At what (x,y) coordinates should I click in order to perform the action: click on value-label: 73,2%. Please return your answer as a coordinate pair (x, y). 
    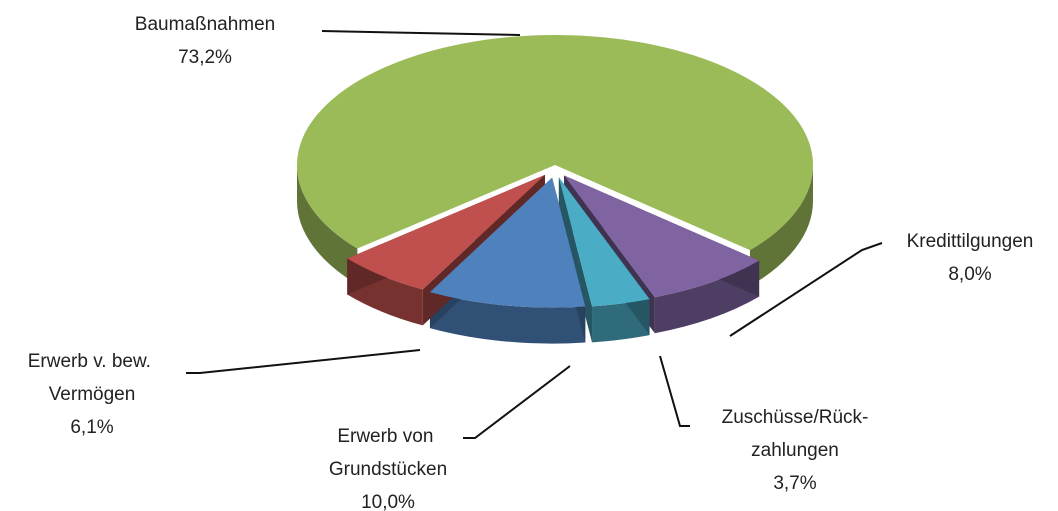
    Looking at the image, I should click on (205, 57).